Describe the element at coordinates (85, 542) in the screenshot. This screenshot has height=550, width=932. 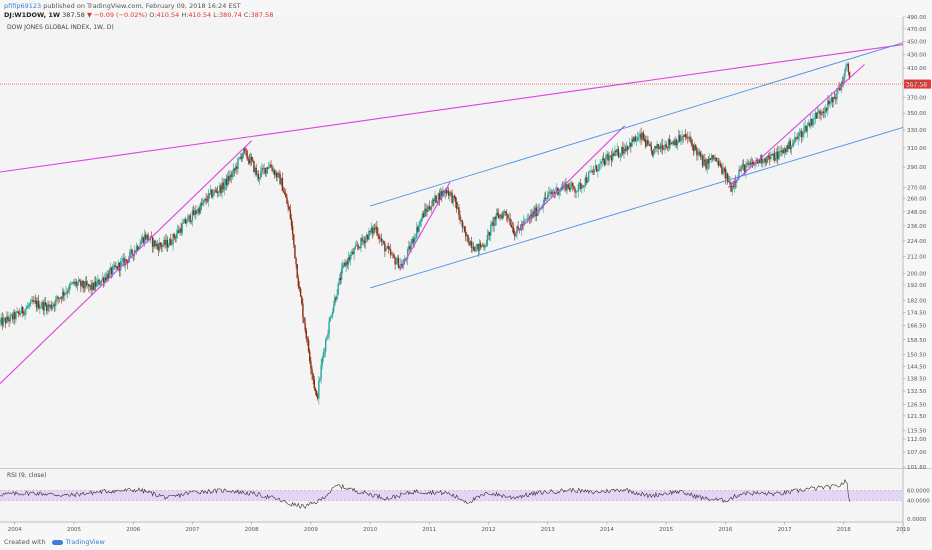
I see `tradingview-brand: TradingView` at that location.